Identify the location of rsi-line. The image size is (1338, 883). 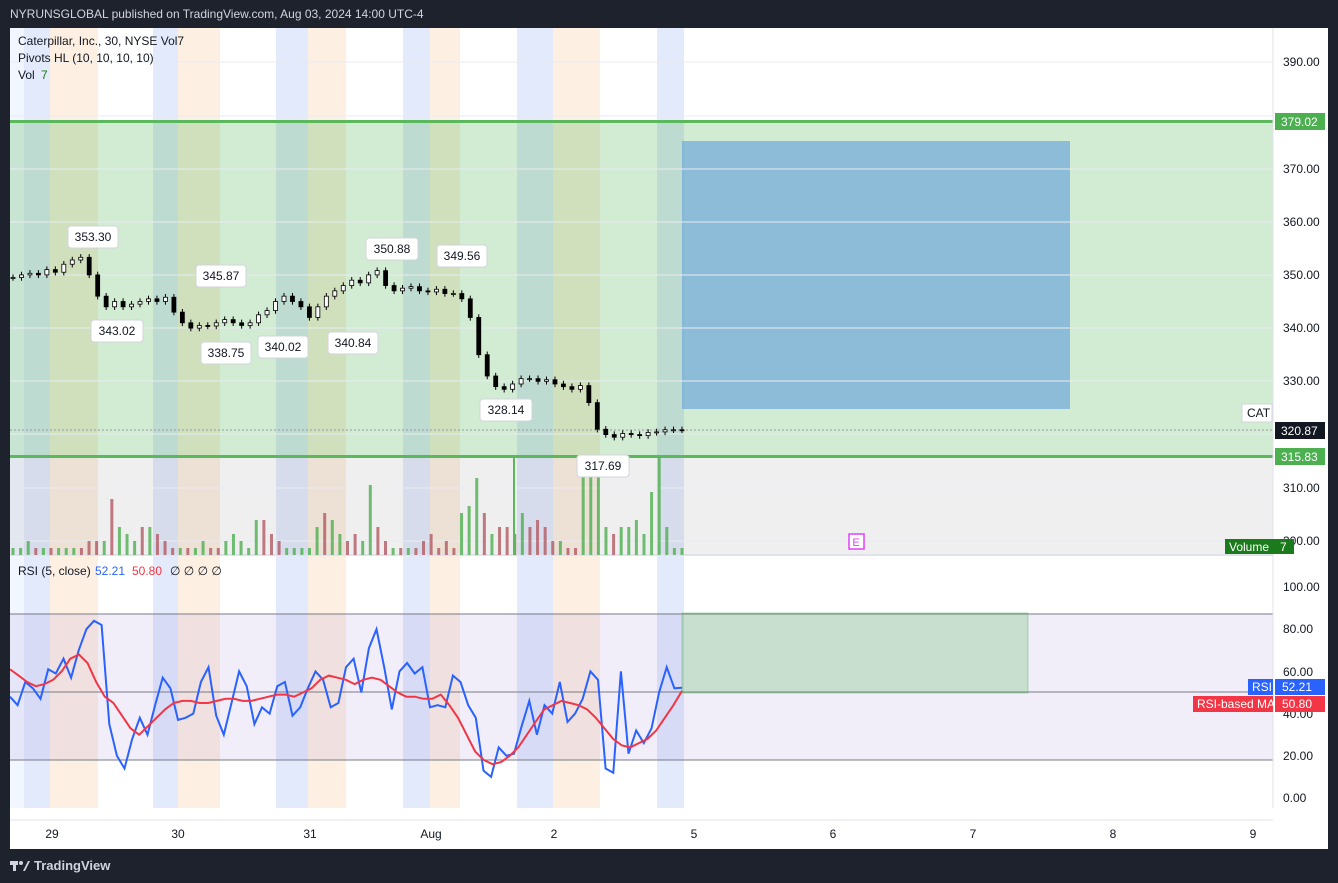
(346, 699).